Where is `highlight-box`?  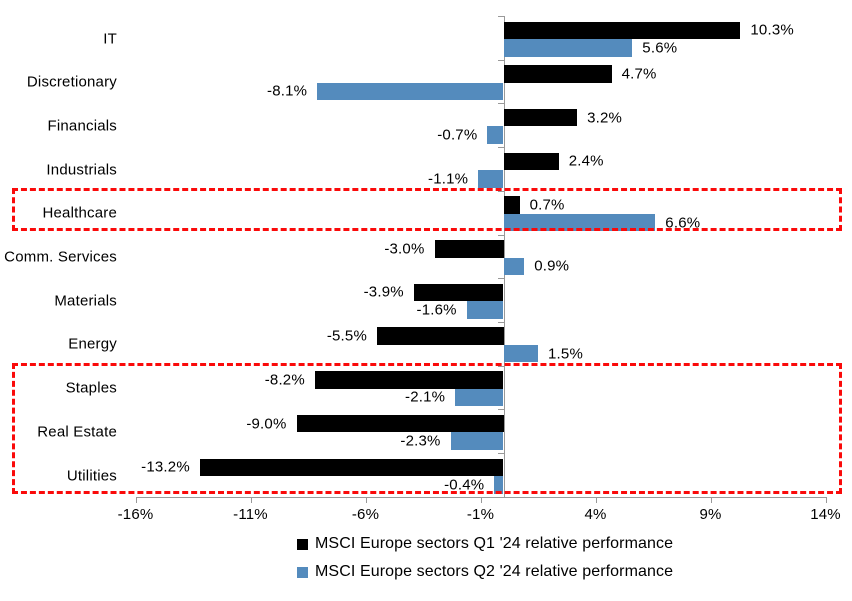 highlight-box is located at coordinates (427, 209).